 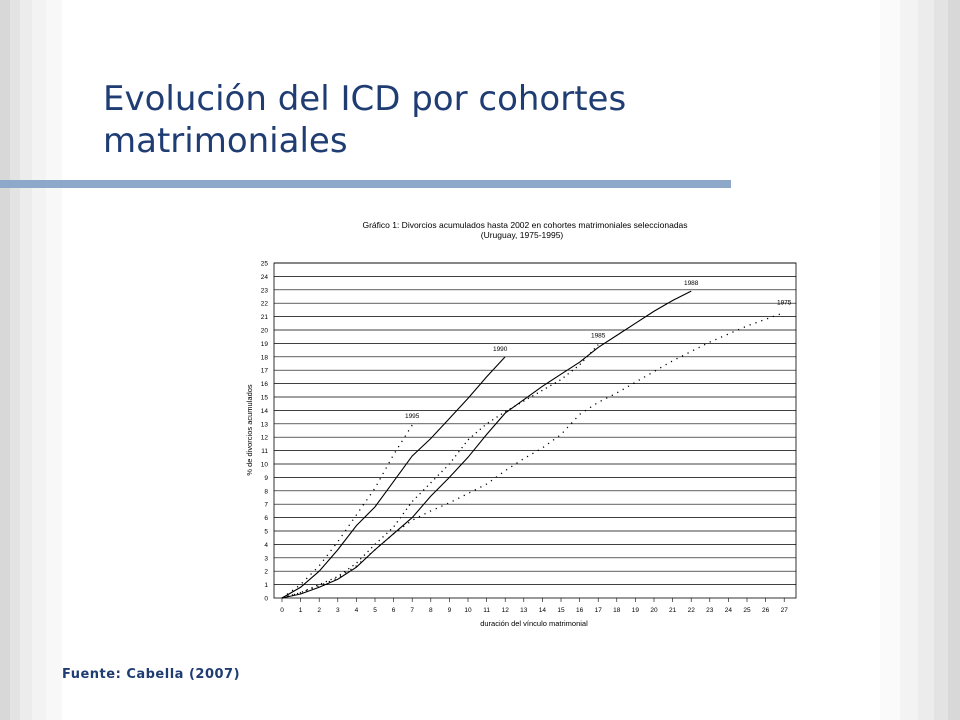 I want to click on y-tick-label: 21, so click(x=265, y=317).